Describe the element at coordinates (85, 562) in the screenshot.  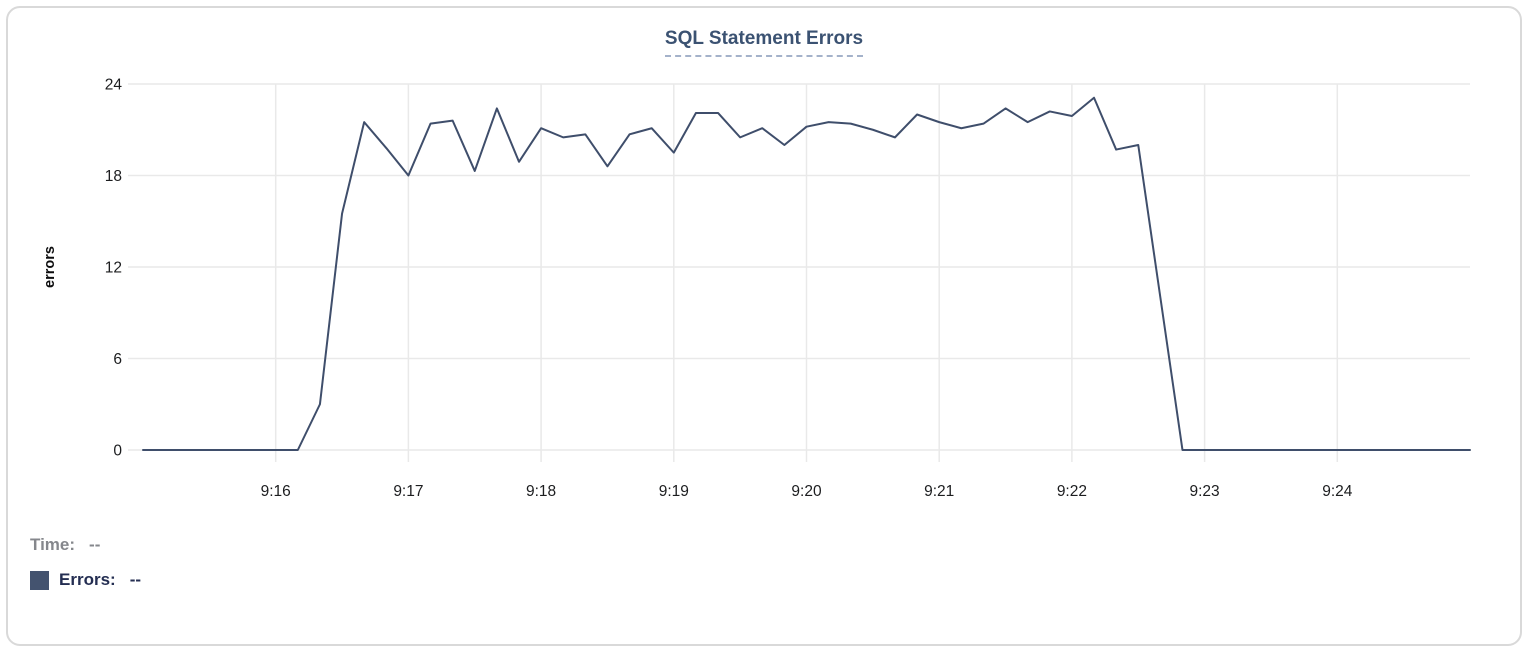
I see `hover-readout: Time: -- Errors: --` at that location.